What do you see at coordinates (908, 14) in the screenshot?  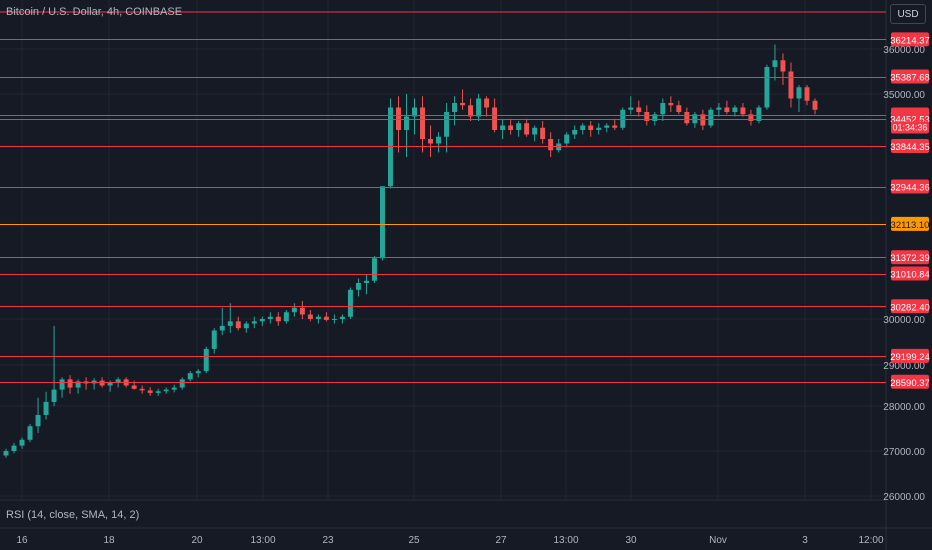 I see `currency-button: USD` at bounding box center [908, 14].